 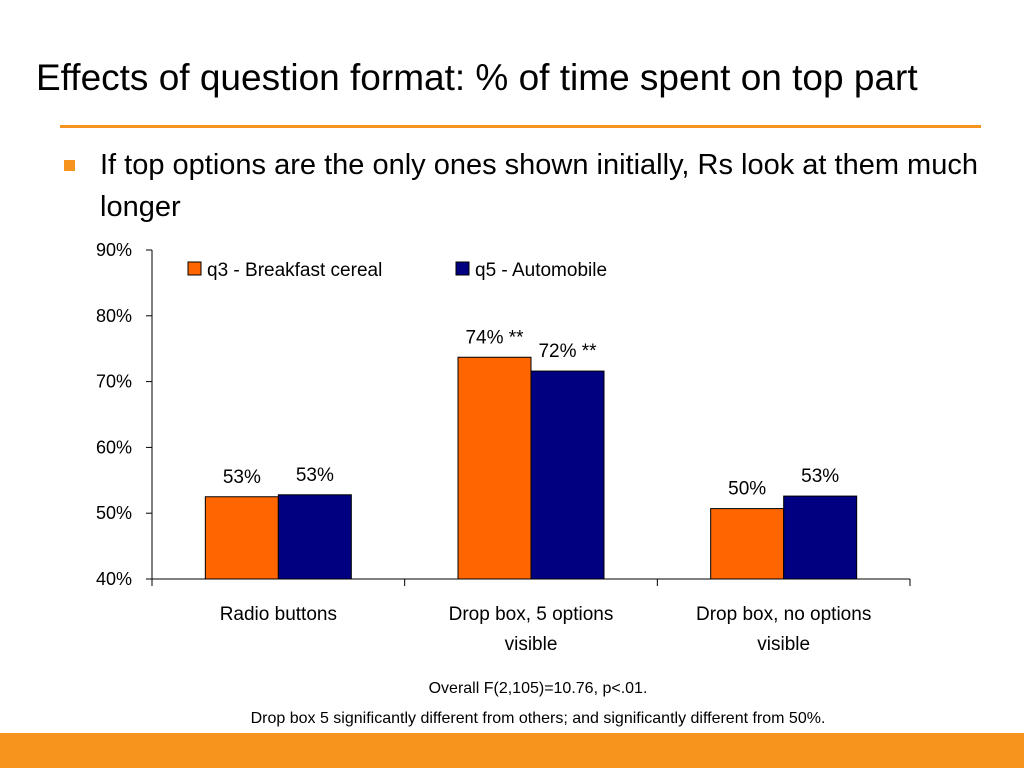 What do you see at coordinates (114, 250) in the screenshot?
I see `y-tick-label: 90%` at bounding box center [114, 250].